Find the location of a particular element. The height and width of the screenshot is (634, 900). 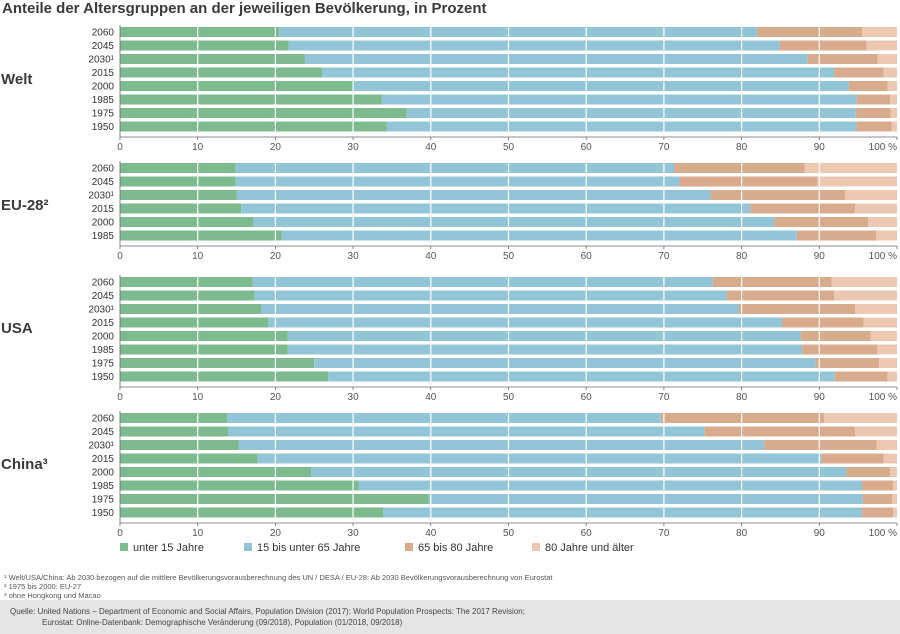

region-label: Welt is located at coordinates (16, 79).